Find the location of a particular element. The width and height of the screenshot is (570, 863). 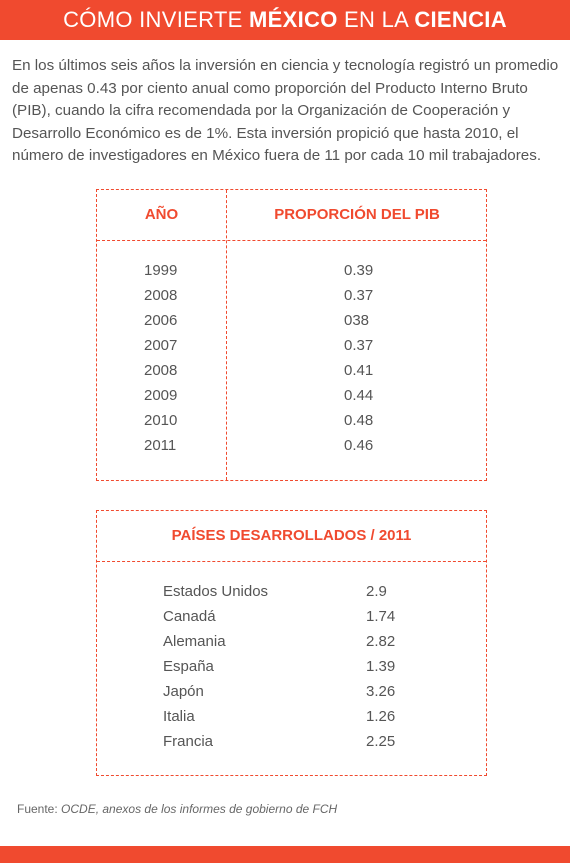

country-cell: Japón is located at coordinates (183, 691).